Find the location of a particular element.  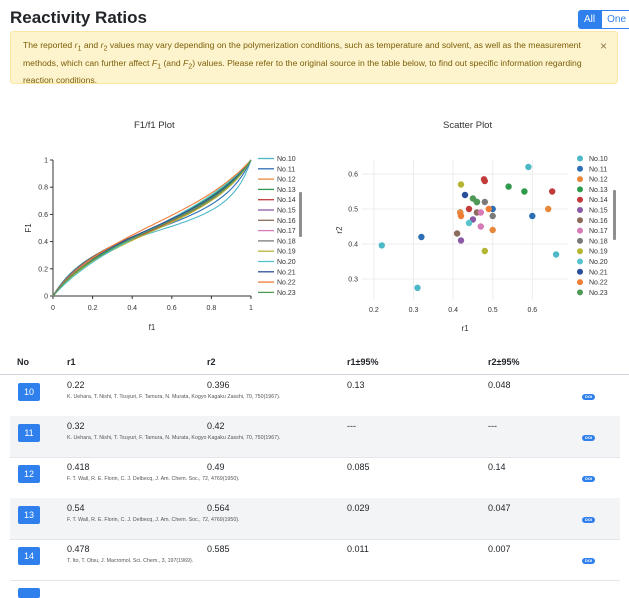

x-axis-label: r1 is located at coordinates (465, 328).